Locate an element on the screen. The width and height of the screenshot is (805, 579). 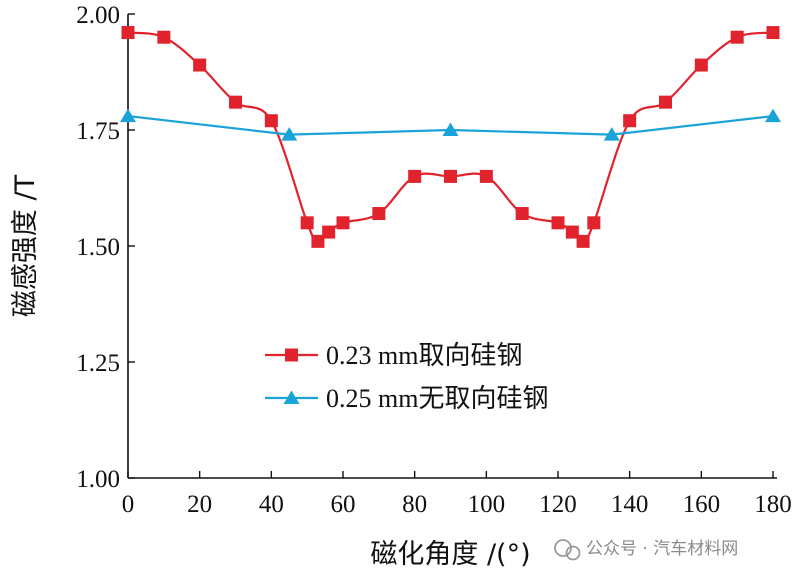
x-tick-label: 20 is located at coordinates (199, 504).